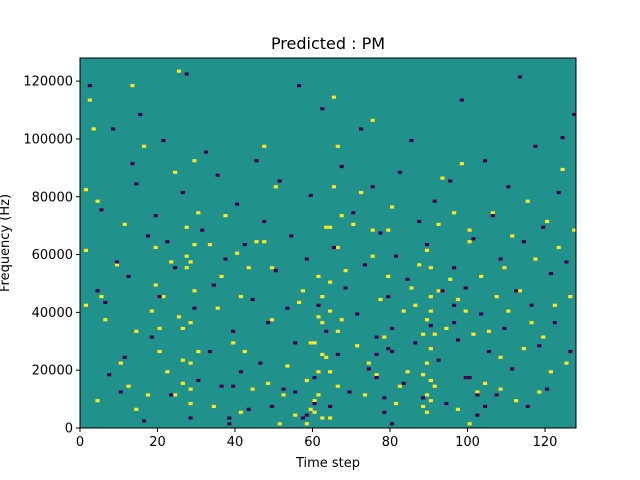 The image size is (640, 480). I want to click on x-tick-label: 120, so click(545, 442).